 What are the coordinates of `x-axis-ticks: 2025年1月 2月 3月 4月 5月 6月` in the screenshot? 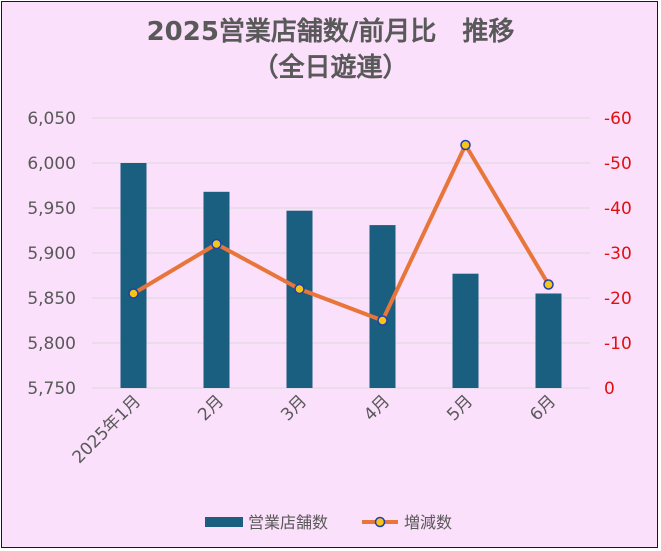 It's located at (314, 429).